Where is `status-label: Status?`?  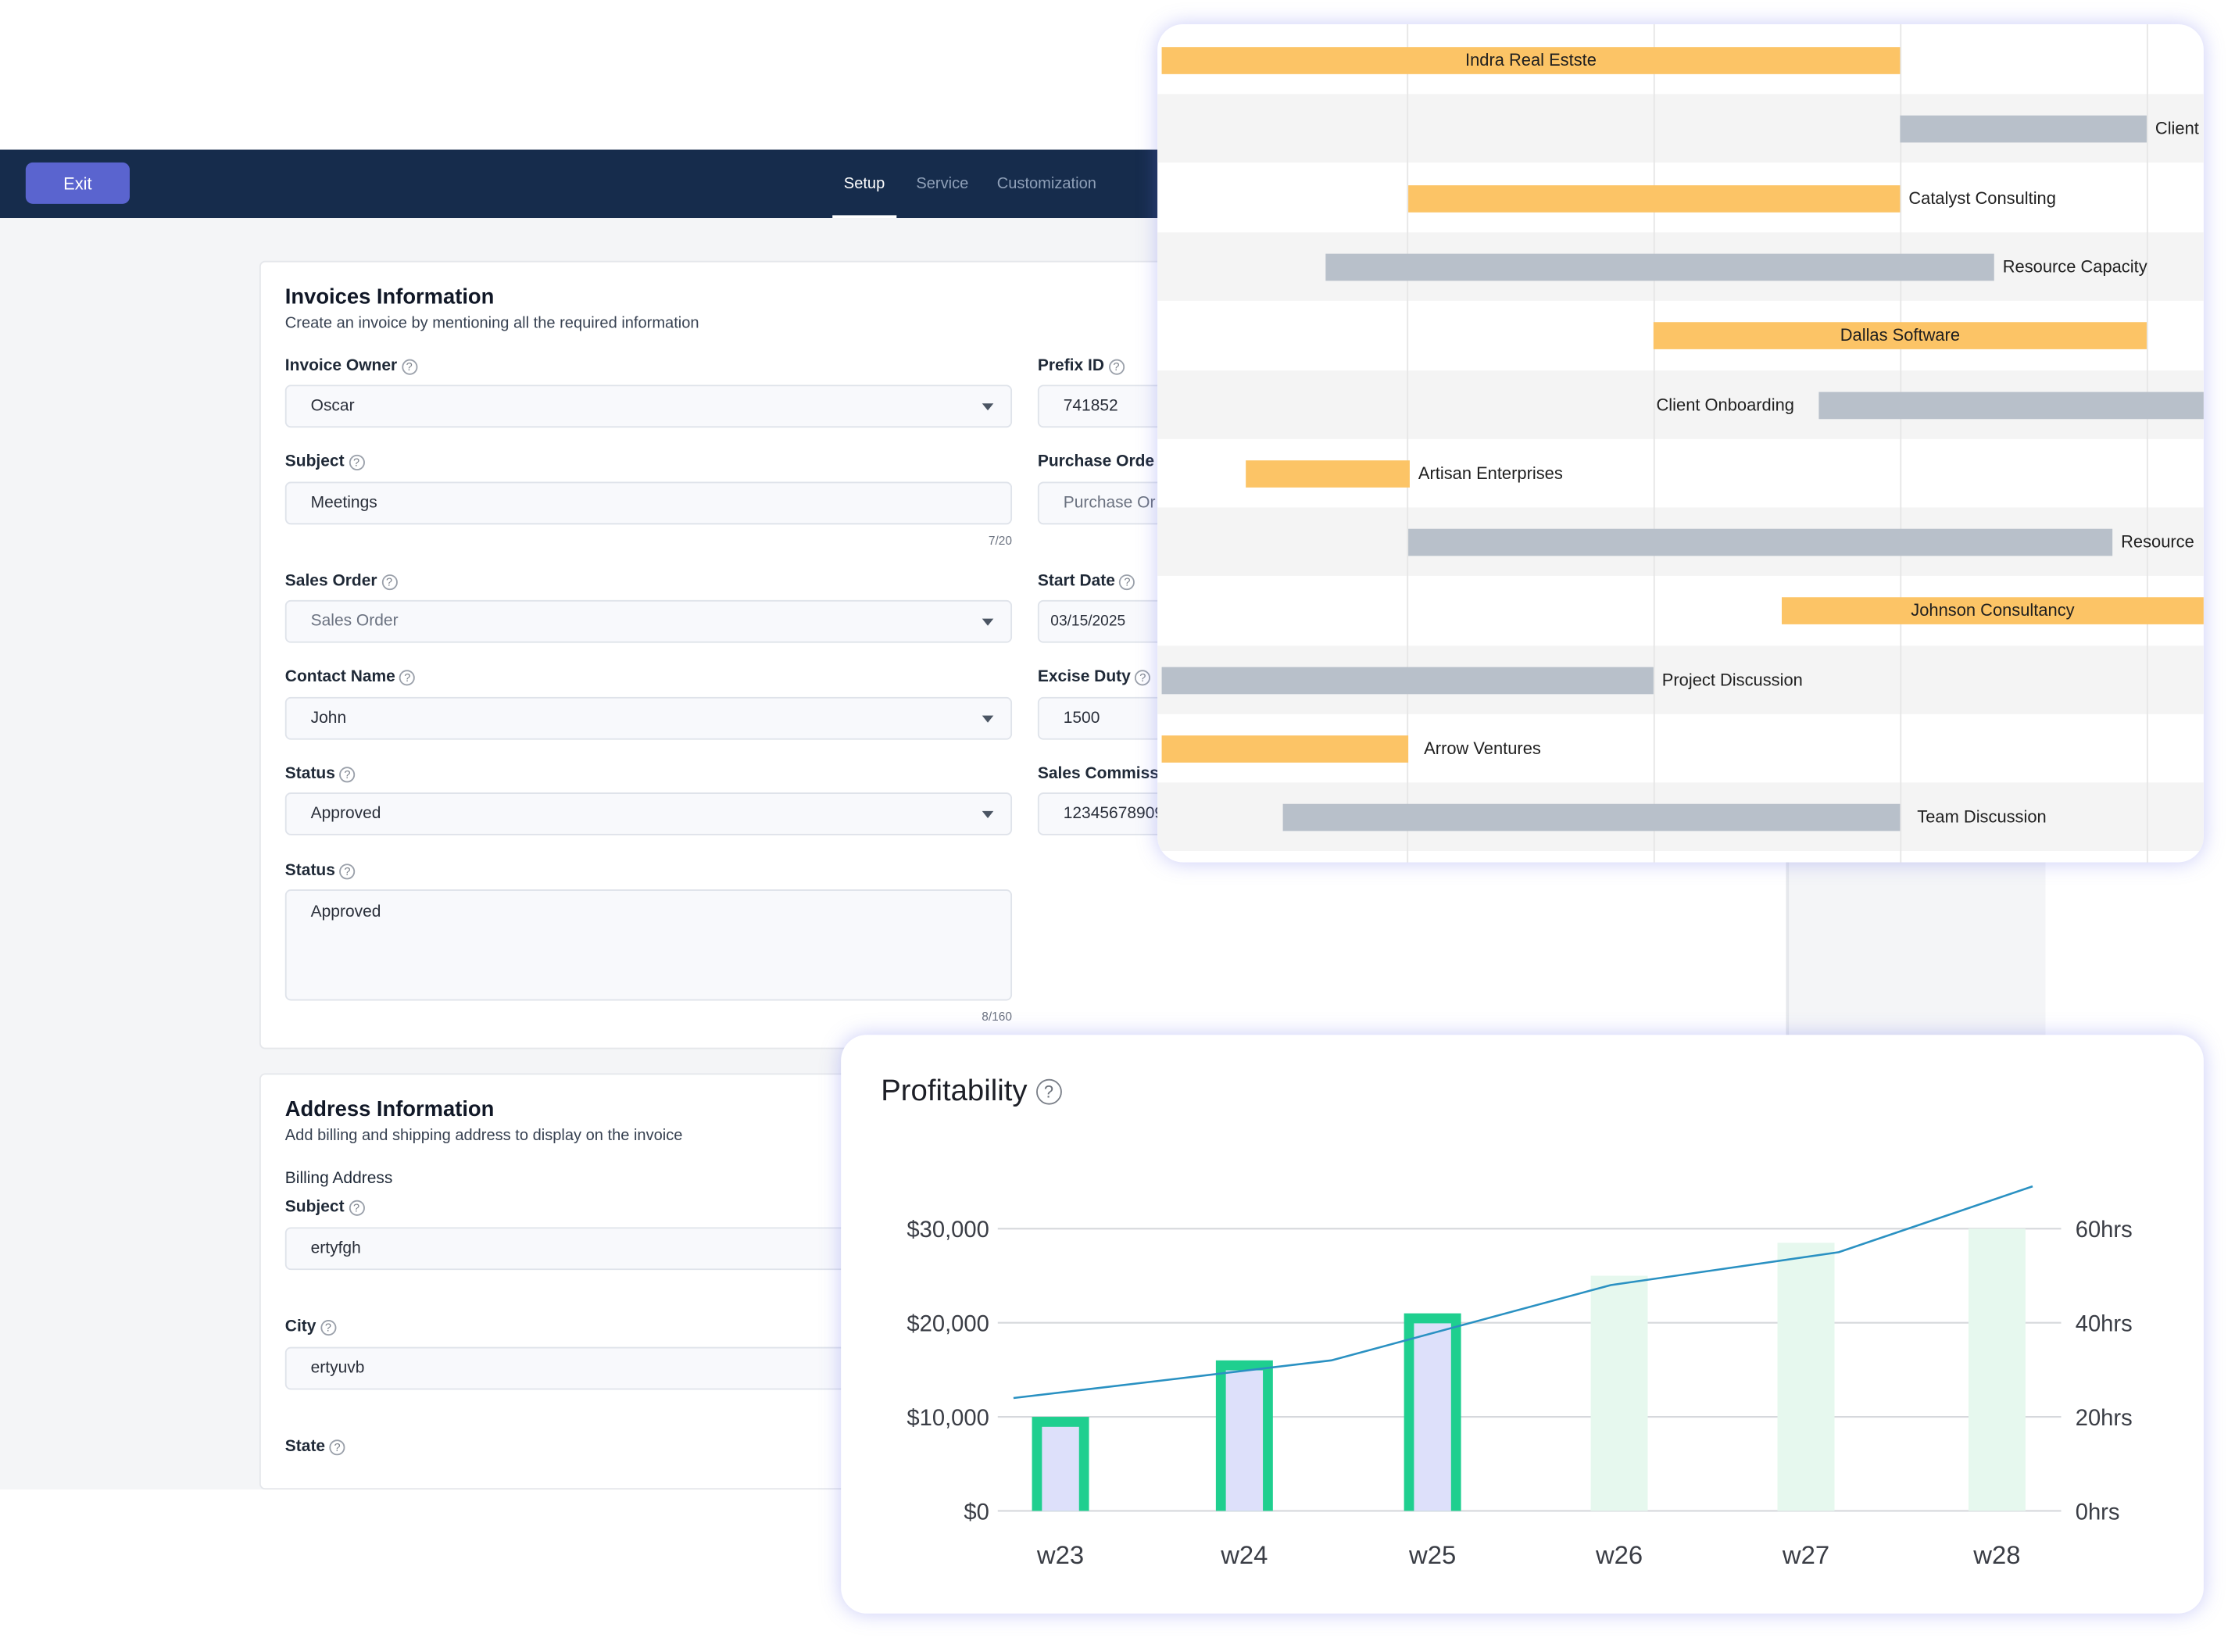
status-label: Status? is located at coordinates (320, 773).